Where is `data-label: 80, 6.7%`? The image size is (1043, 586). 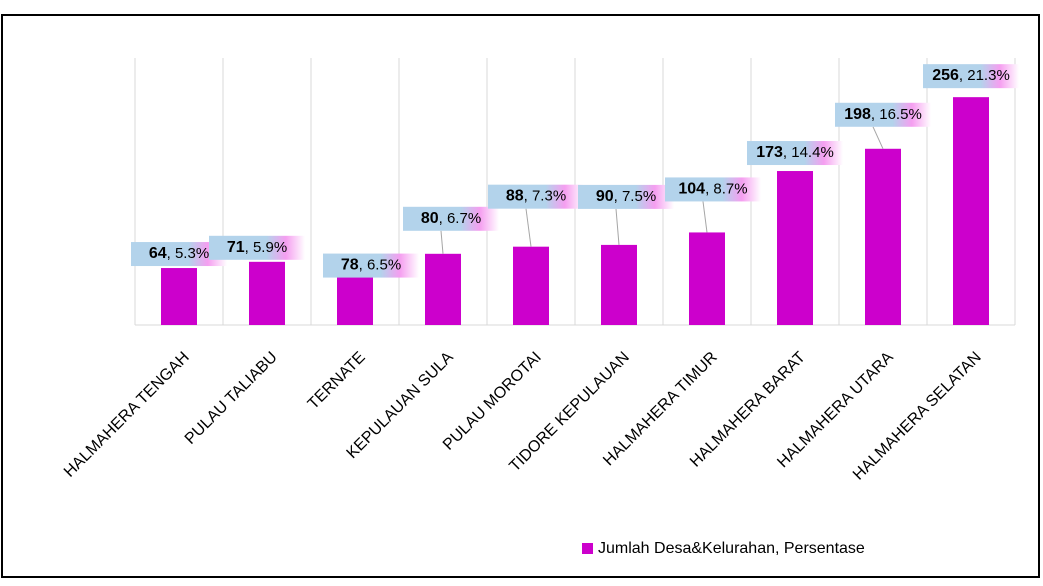
data-label: 80, 6.7% is located at coordinates (451, 218).